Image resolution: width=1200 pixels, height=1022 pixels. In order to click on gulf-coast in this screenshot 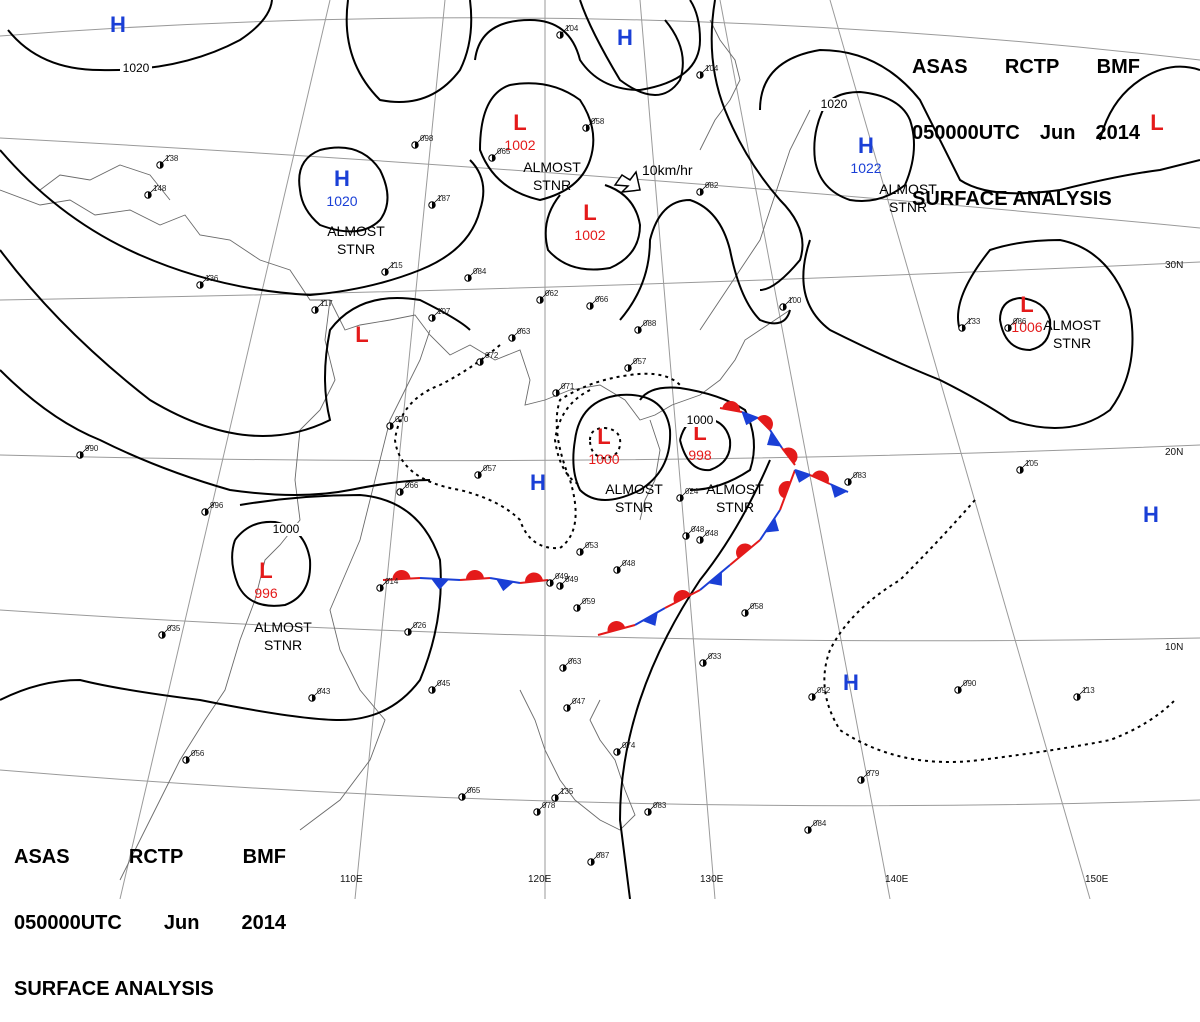, I will do `click(365, 580)`.